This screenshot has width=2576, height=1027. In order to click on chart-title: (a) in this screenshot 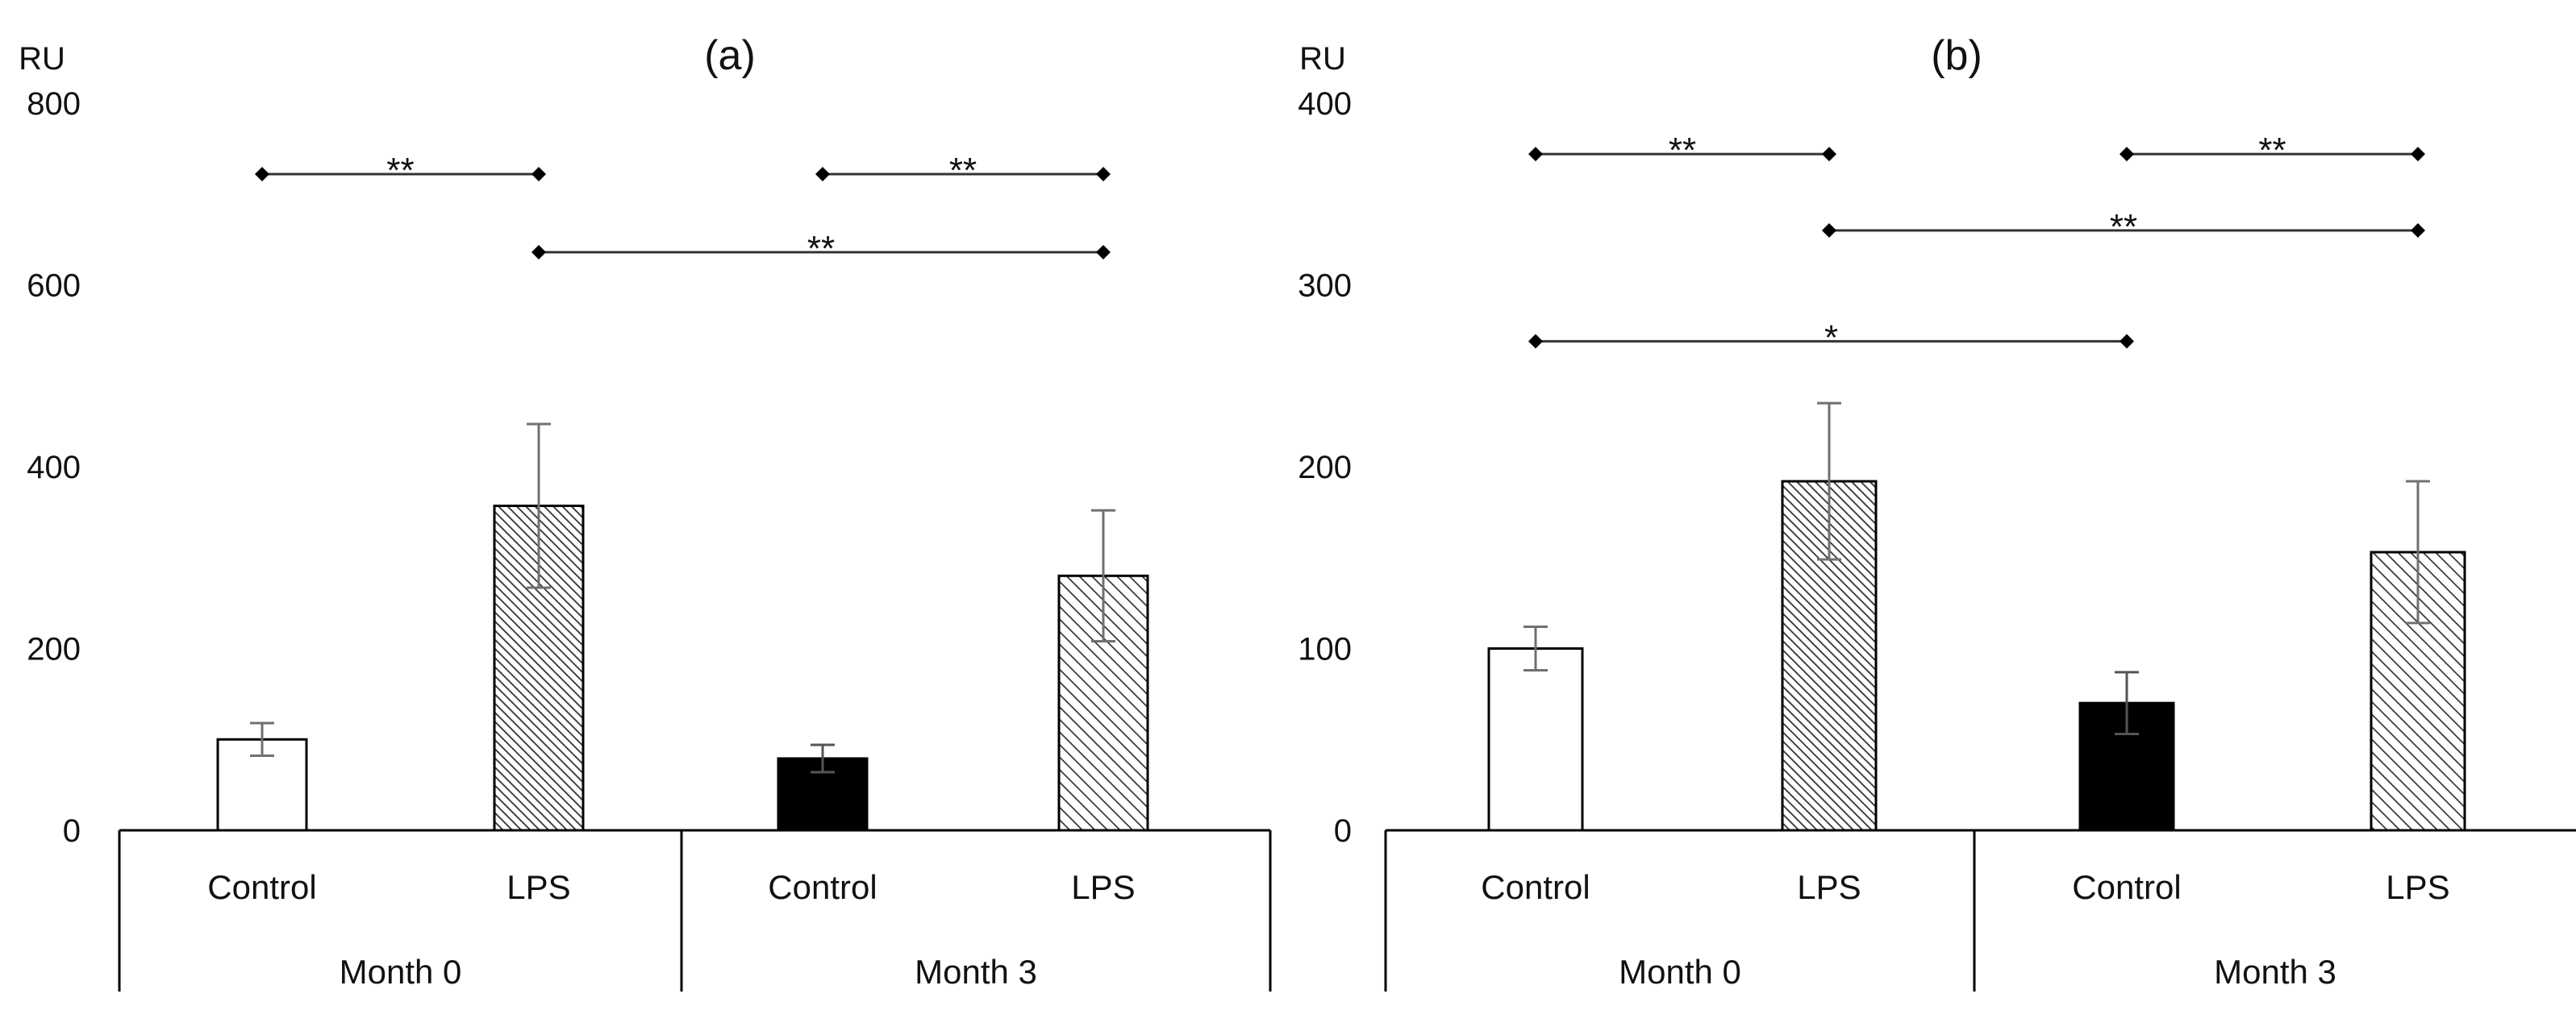, I will do `click(730, 55)`.